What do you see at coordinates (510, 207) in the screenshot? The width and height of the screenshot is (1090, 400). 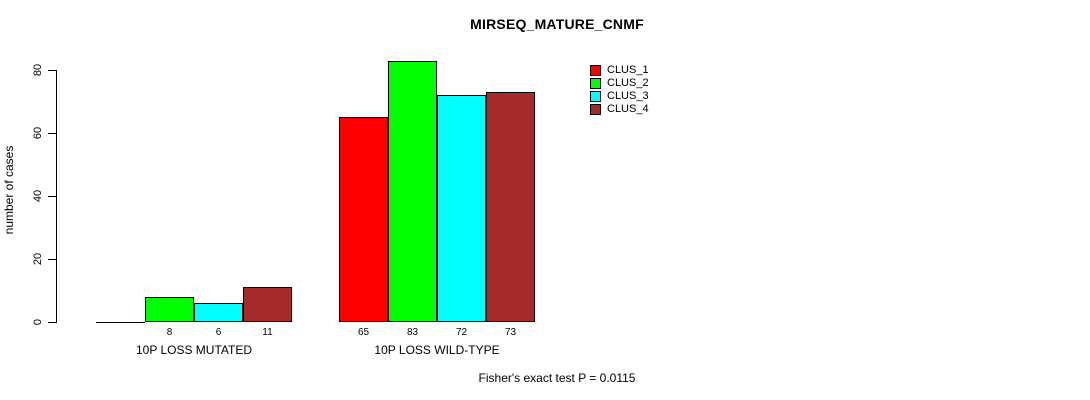 I see `bar-clus_4-group2` at bounding box center [510, 207].